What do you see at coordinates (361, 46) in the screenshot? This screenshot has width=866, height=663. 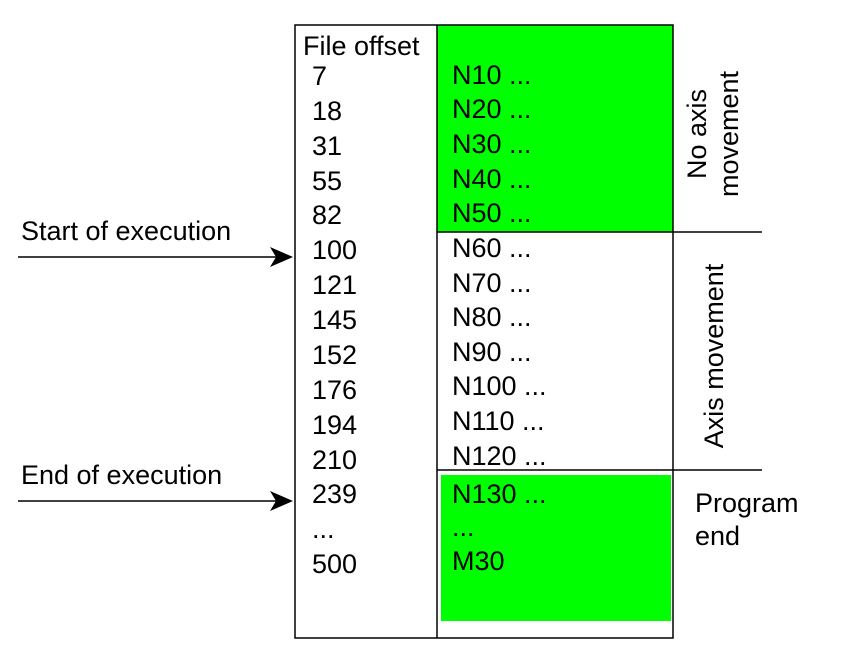 I see `file-offset-header: File offset` at bounding box center [361, 46].